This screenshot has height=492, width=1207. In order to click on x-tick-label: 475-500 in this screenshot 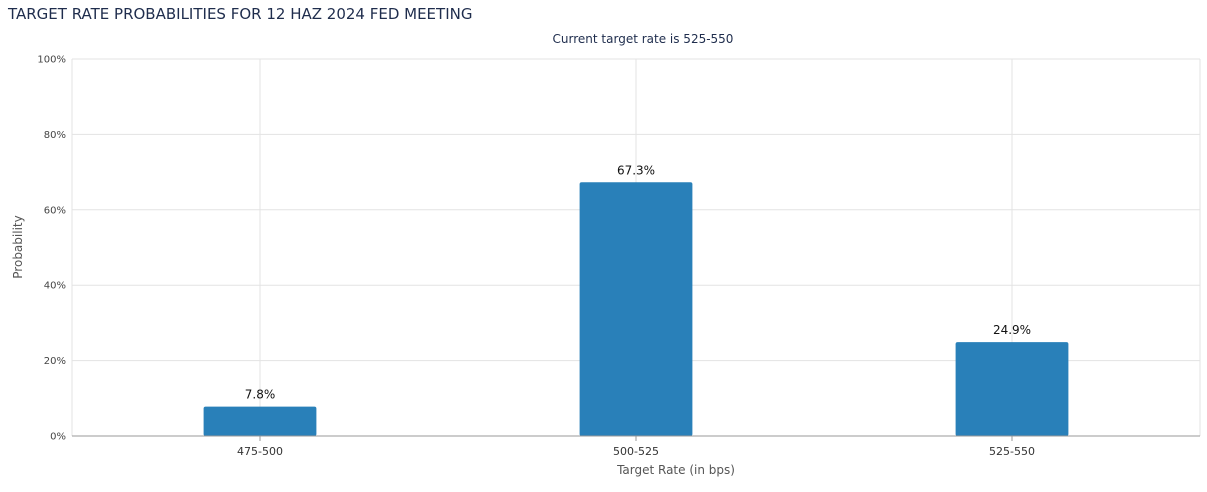, I will do `click(260, 451)`.